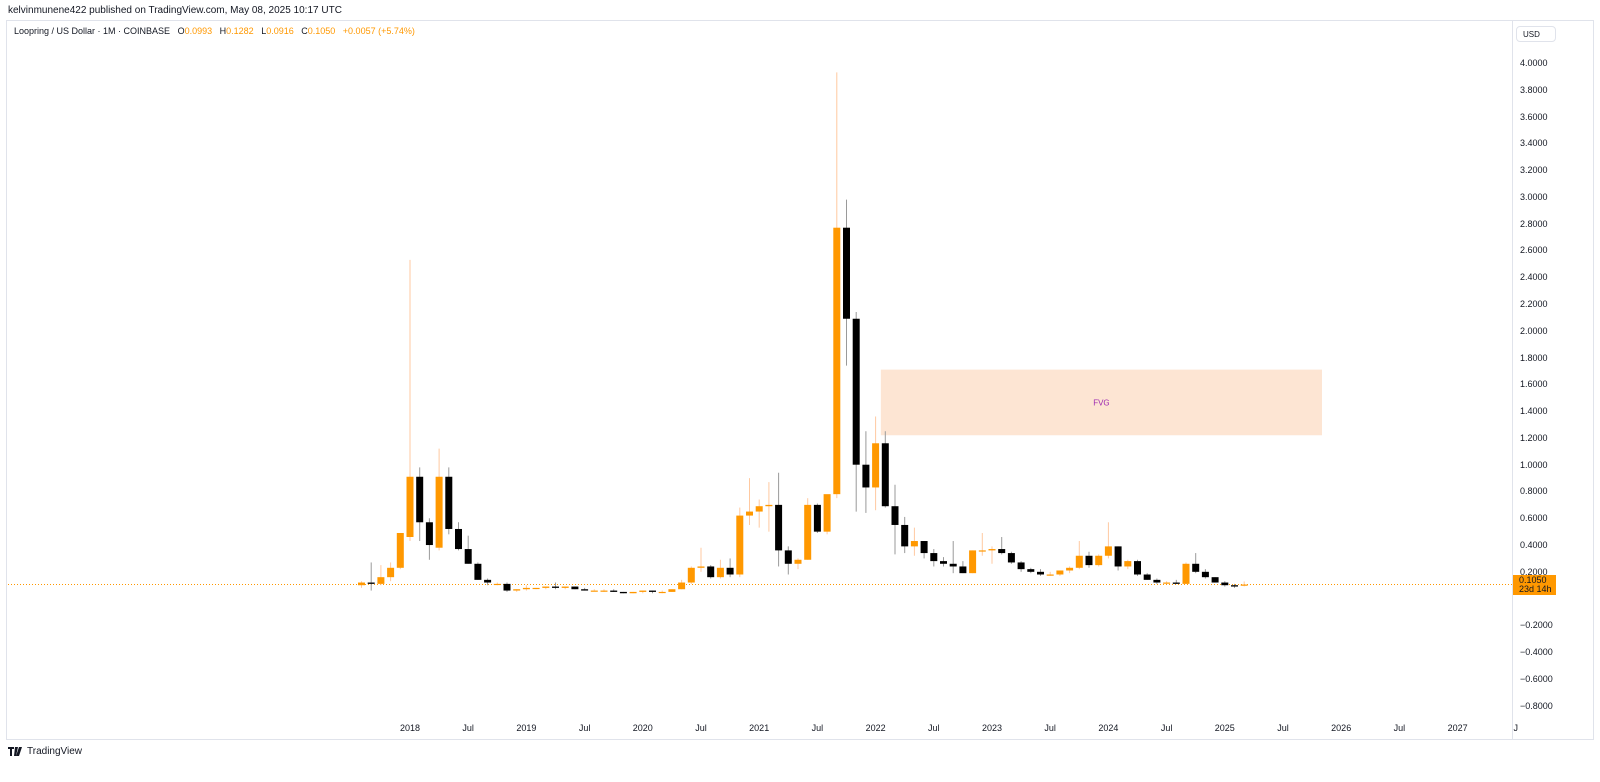 This screenshot has width=1600, height=782. I want to click on time-axis-tick: Jul, so click(468, 728).